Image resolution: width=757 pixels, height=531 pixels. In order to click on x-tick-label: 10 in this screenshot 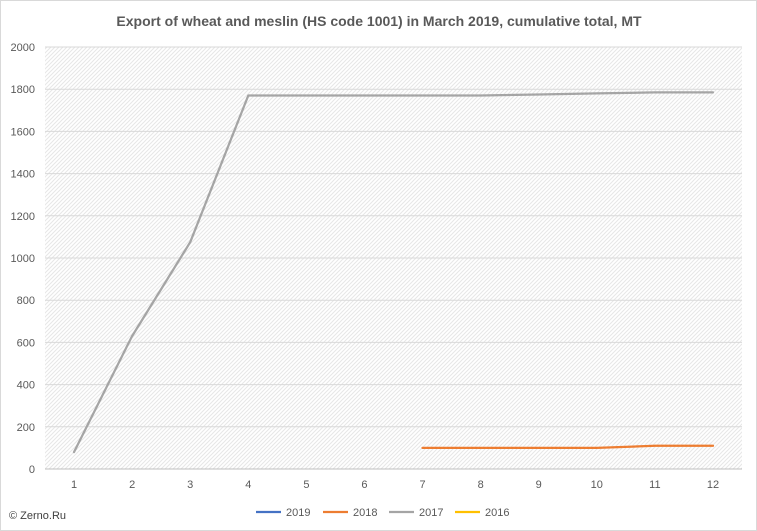, I will do `click(597, 485)`.